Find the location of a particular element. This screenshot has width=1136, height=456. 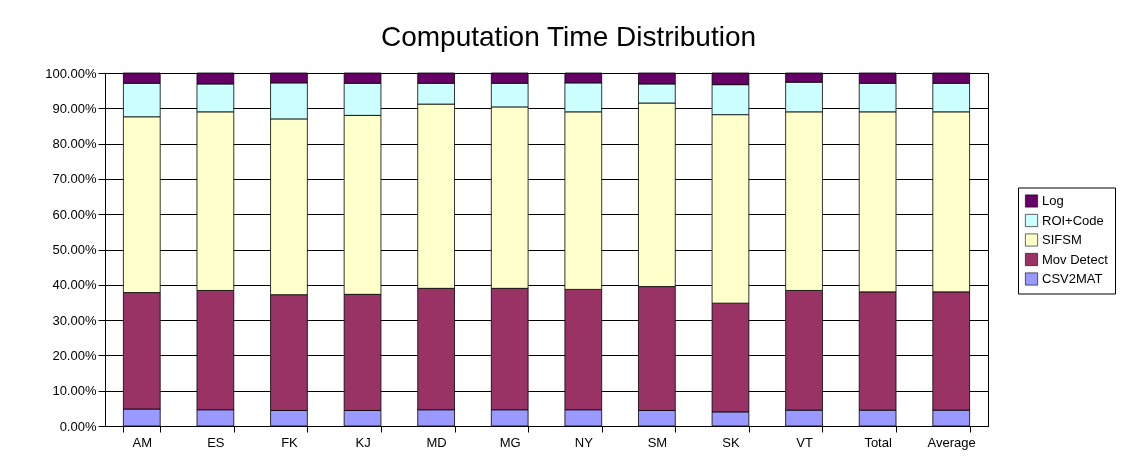

y-tick-label: 100.00% is located at coordinates (71, 73).